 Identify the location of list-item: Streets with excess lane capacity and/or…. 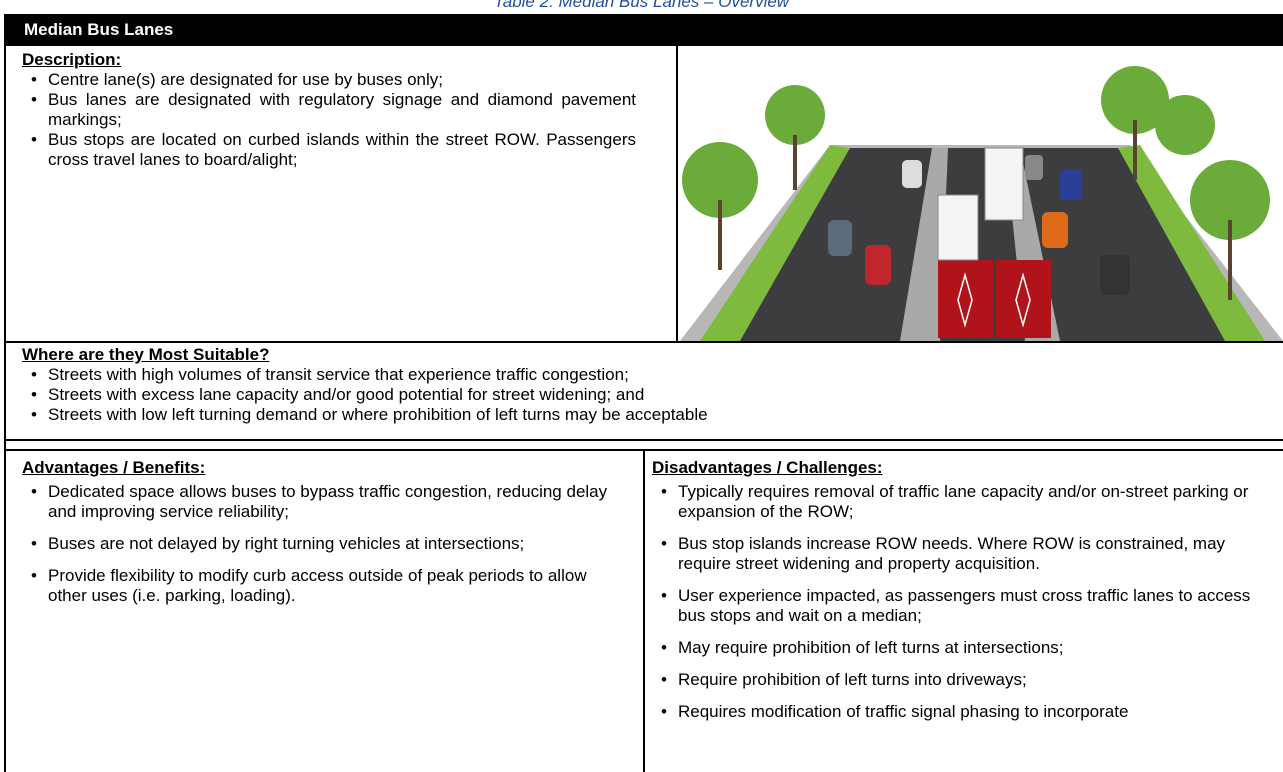
(626, 395).